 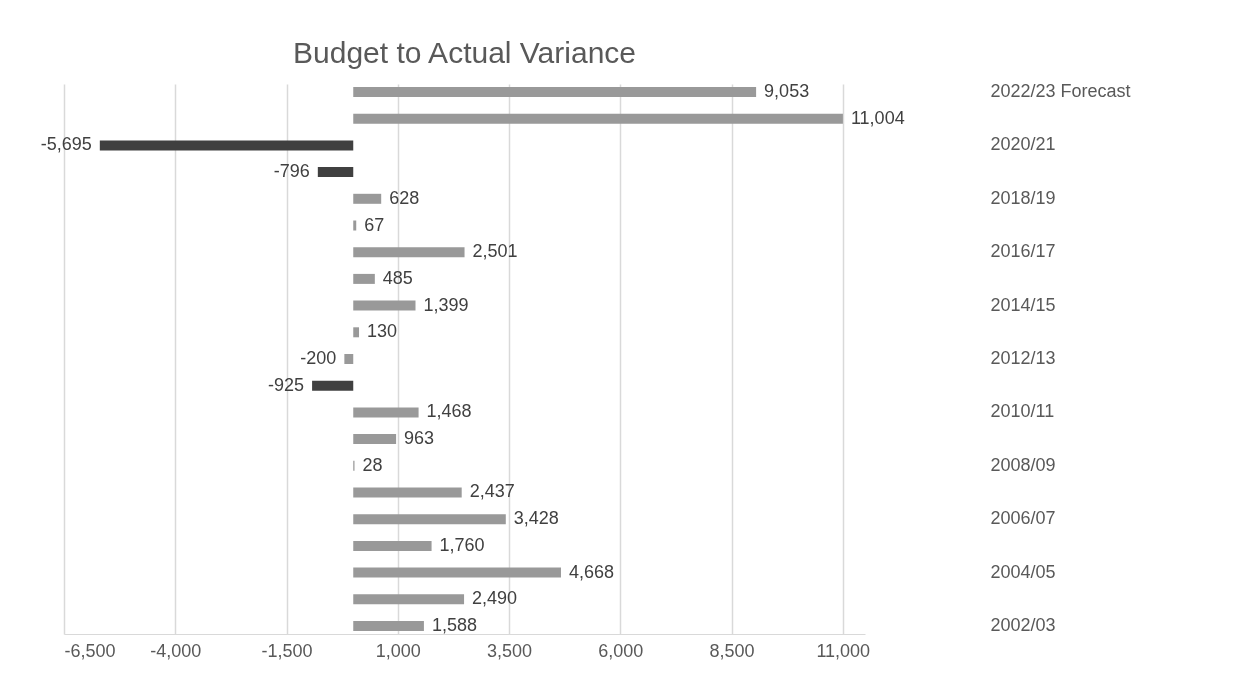 I want to click on y-tick-label: 2020/21, so click(x=1023, y=144).